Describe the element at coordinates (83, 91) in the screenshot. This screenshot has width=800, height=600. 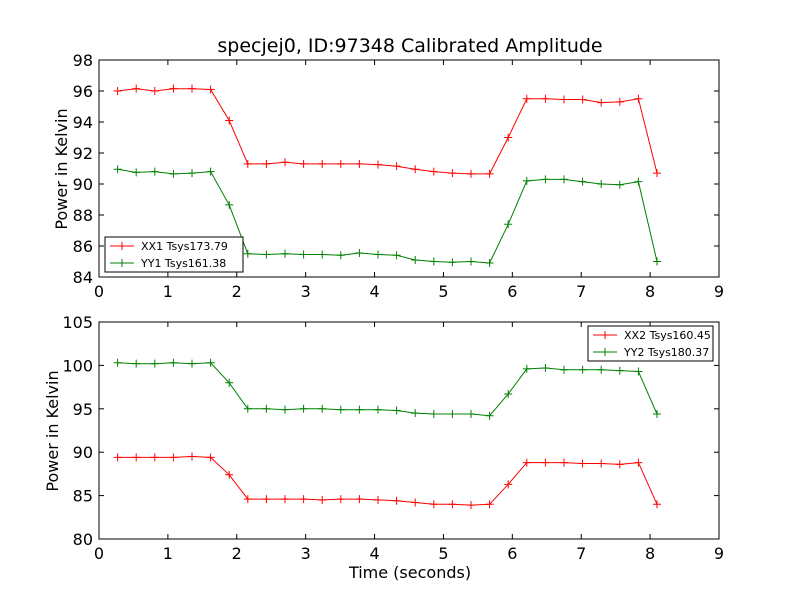
I see `y-tick-label: 96` at that location.